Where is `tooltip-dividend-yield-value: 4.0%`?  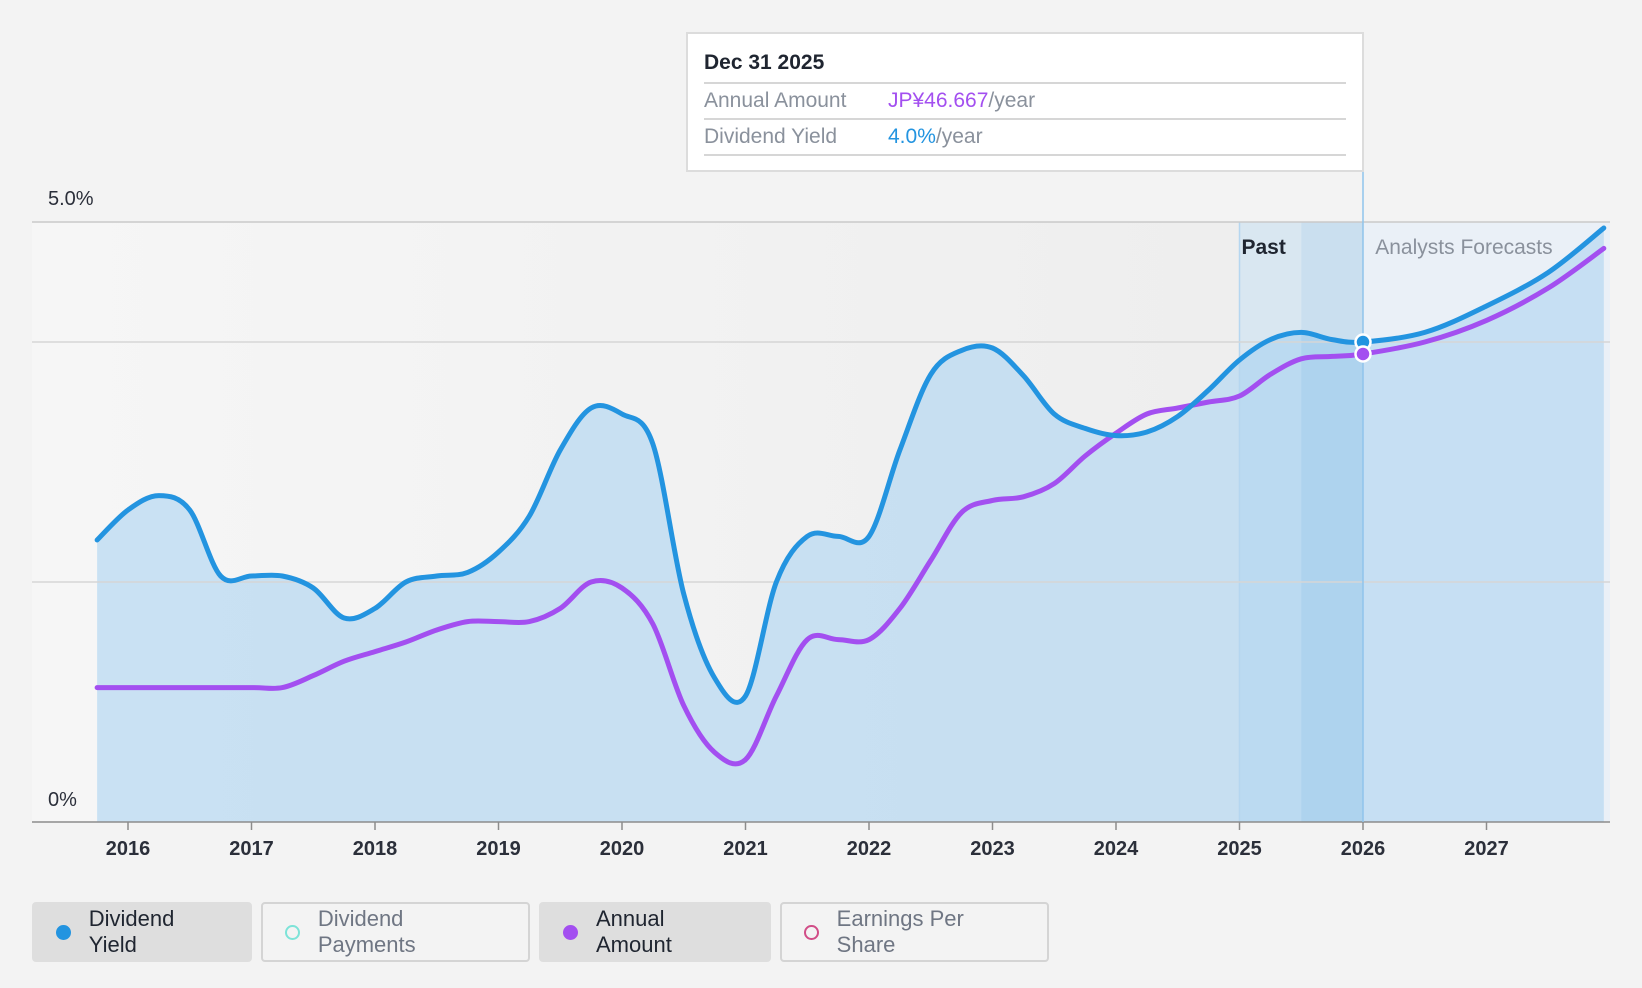 tooltip-dividend-yield-value: 4.0% is located at coordinates (912, 136).